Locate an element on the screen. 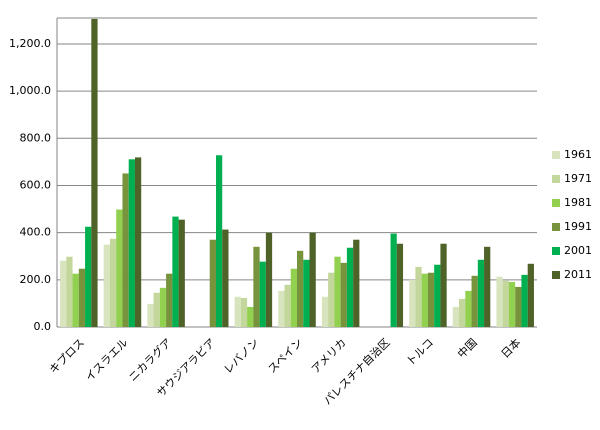 Image resolution: width=600 pixels, height=430 pixels. legend-label: 1981 is located at coordinates (578, 202).